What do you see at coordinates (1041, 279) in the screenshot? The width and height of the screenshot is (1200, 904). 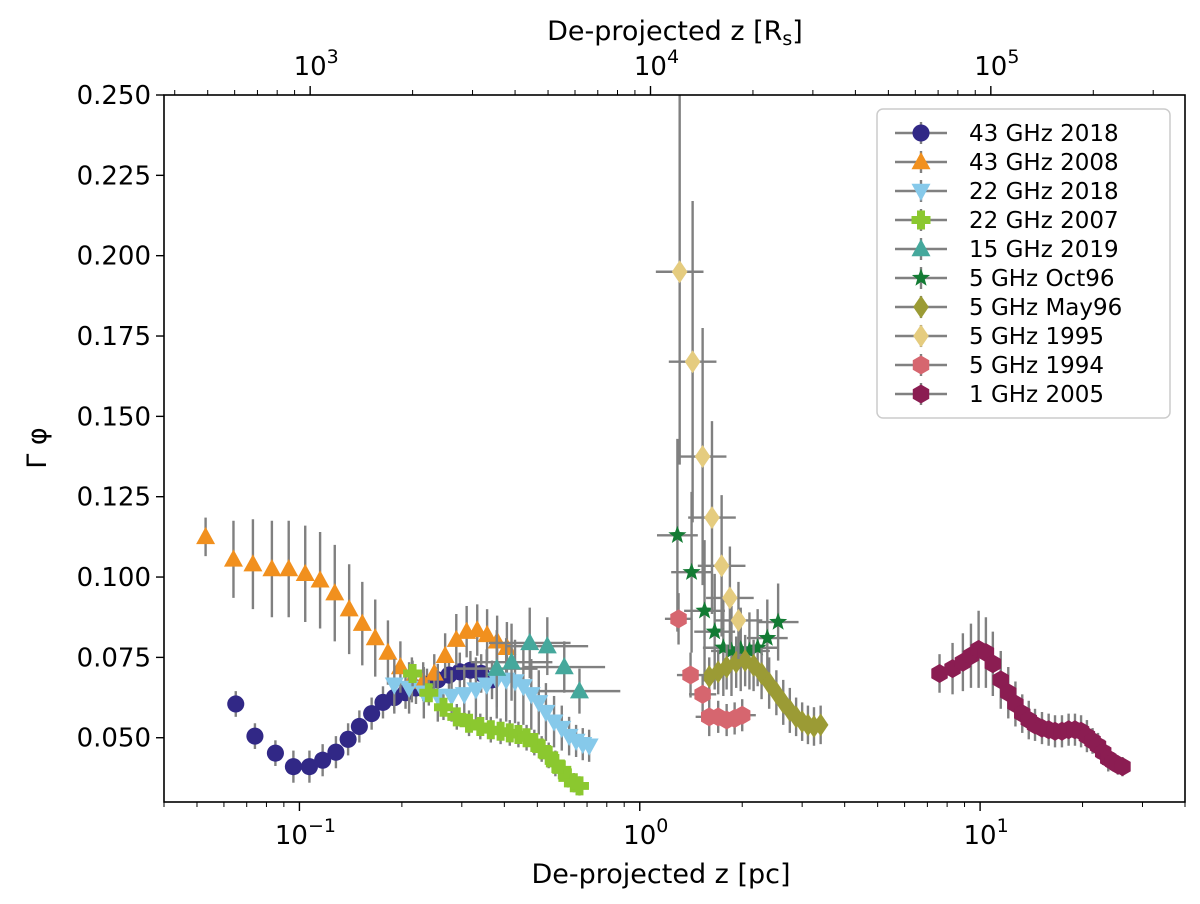 I see `legend-label: 5 GHz Oct96` at bounding box center [1041, 279].